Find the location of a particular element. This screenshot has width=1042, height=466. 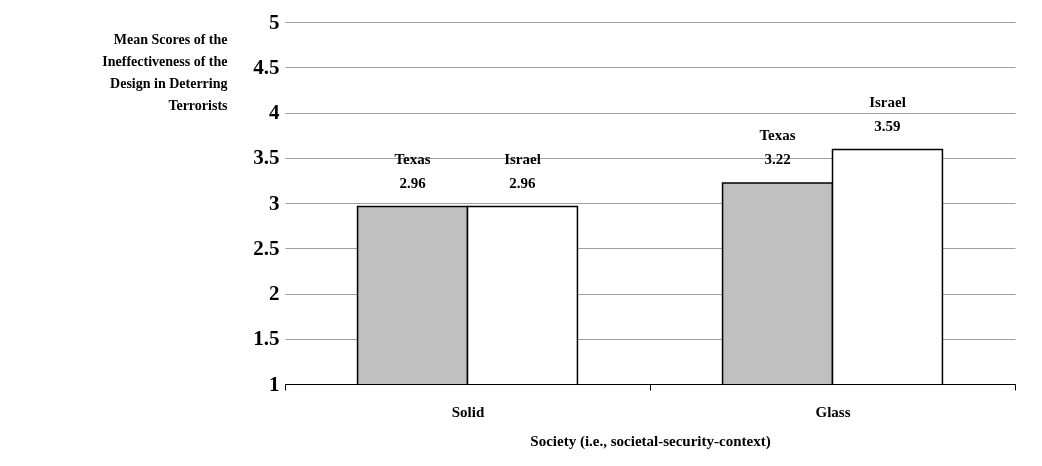

x-axis-title: Society (i.e., societal-security-context) is located at coordinates (650, 441).